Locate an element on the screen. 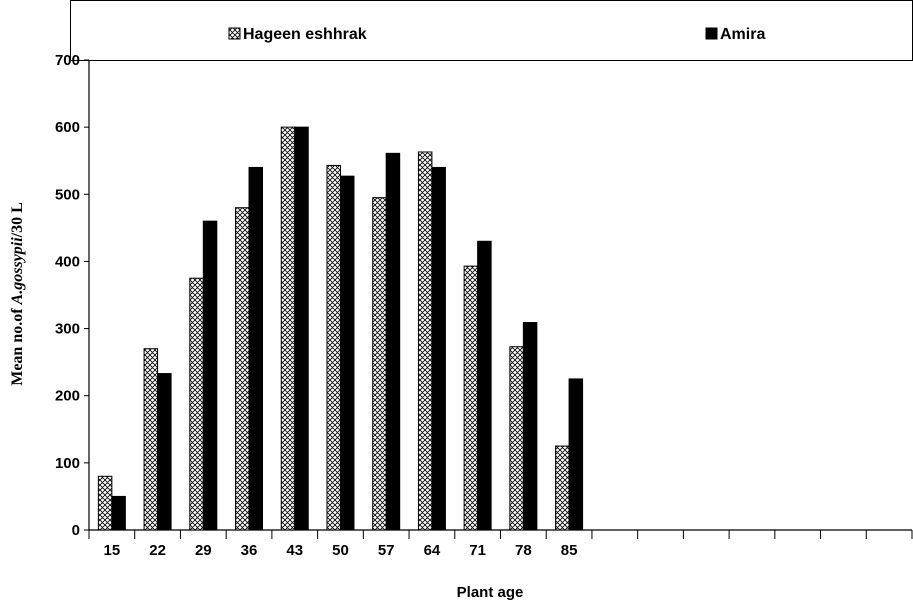  x-tick-label: 78 is located at coordinates (523, 550).